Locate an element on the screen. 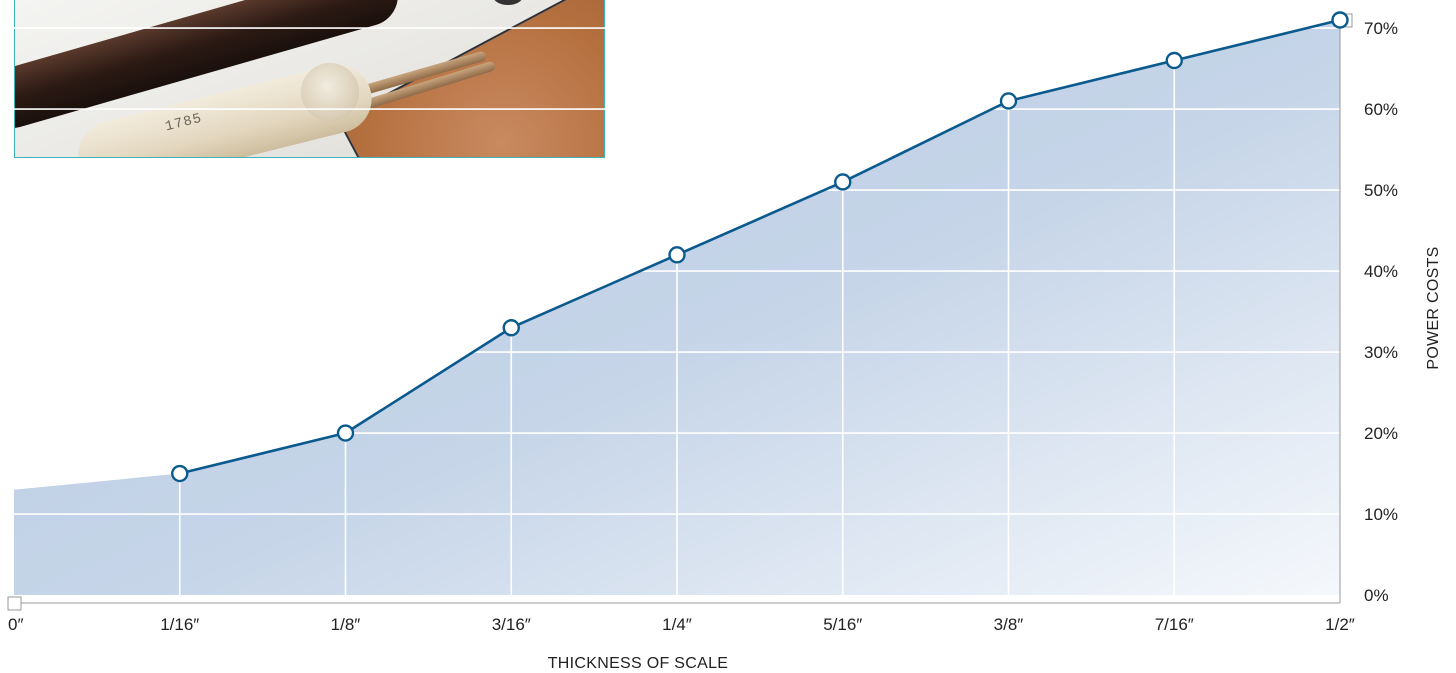 The height and width of the screenshot is (673, 1456). y-tick-label: 40% is located at coordinates (1381, 271).